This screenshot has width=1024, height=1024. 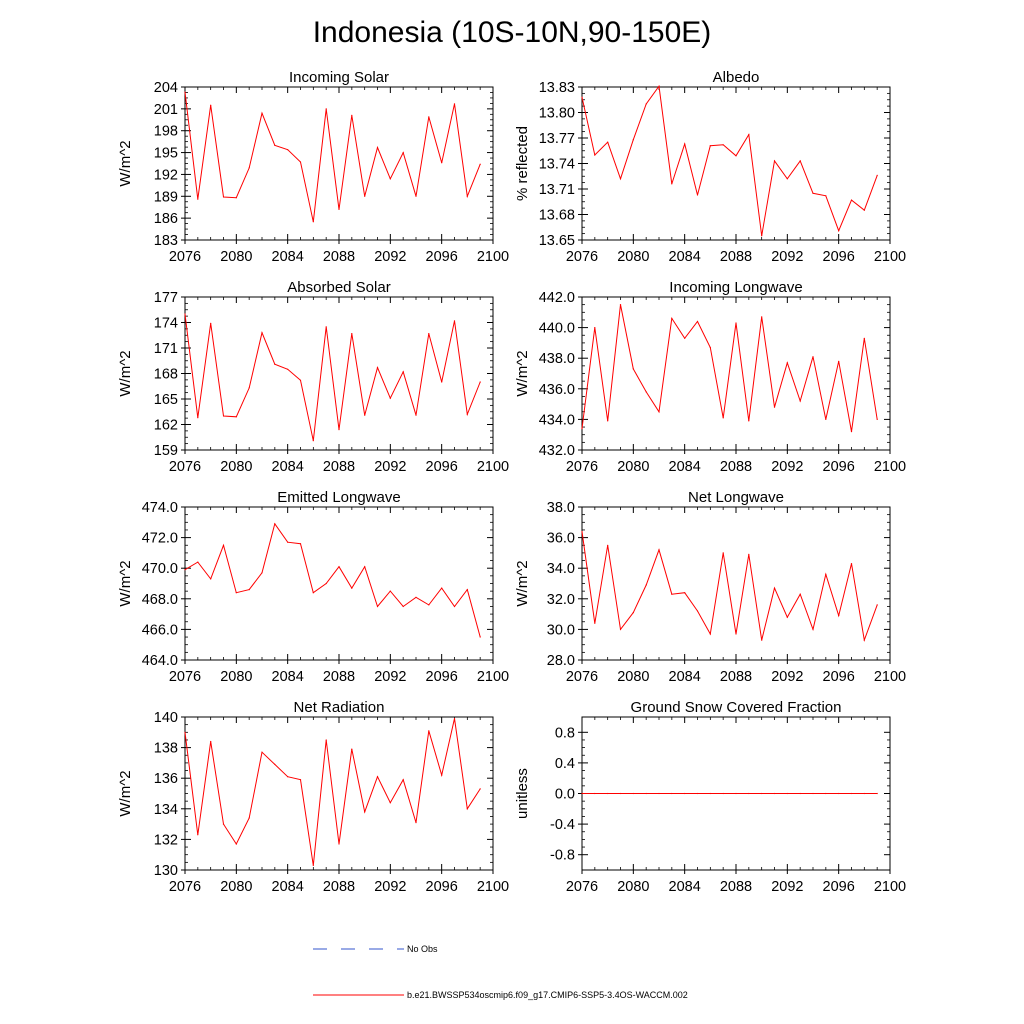 What do you see at coordinates (561, 600) in the screenshot?
I see `y-tick-label: 32.0` at bounding box center [561, 600].